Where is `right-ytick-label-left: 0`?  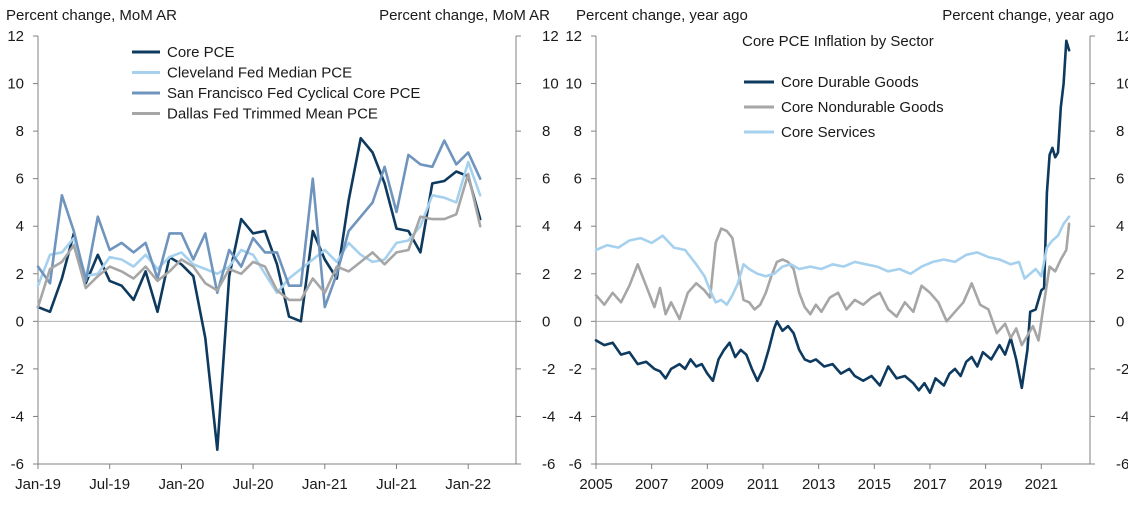
right-ytick-label-left: 0 is located at coordinates (578, 321).